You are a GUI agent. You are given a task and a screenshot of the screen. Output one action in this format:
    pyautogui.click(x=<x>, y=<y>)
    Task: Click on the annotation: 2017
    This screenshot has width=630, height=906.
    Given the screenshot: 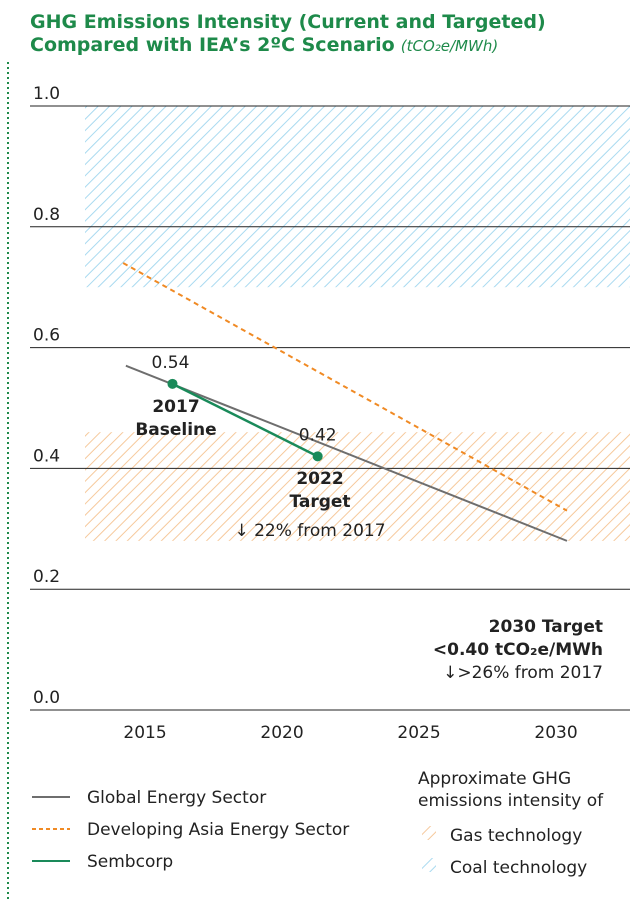 What is the action you would take?
    pyautogui.click(x=175, y=407)
    